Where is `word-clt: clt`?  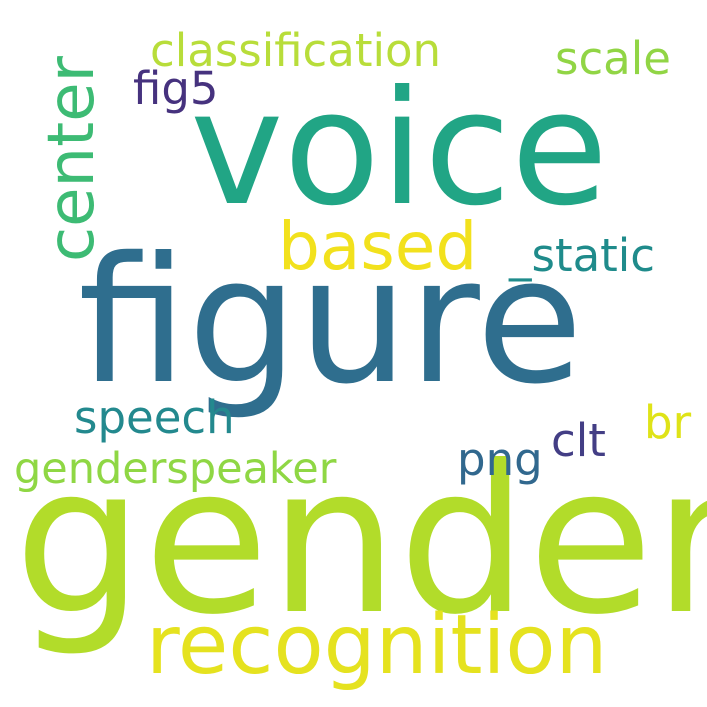
word-clt: clt is located at coordinates (578, 440).